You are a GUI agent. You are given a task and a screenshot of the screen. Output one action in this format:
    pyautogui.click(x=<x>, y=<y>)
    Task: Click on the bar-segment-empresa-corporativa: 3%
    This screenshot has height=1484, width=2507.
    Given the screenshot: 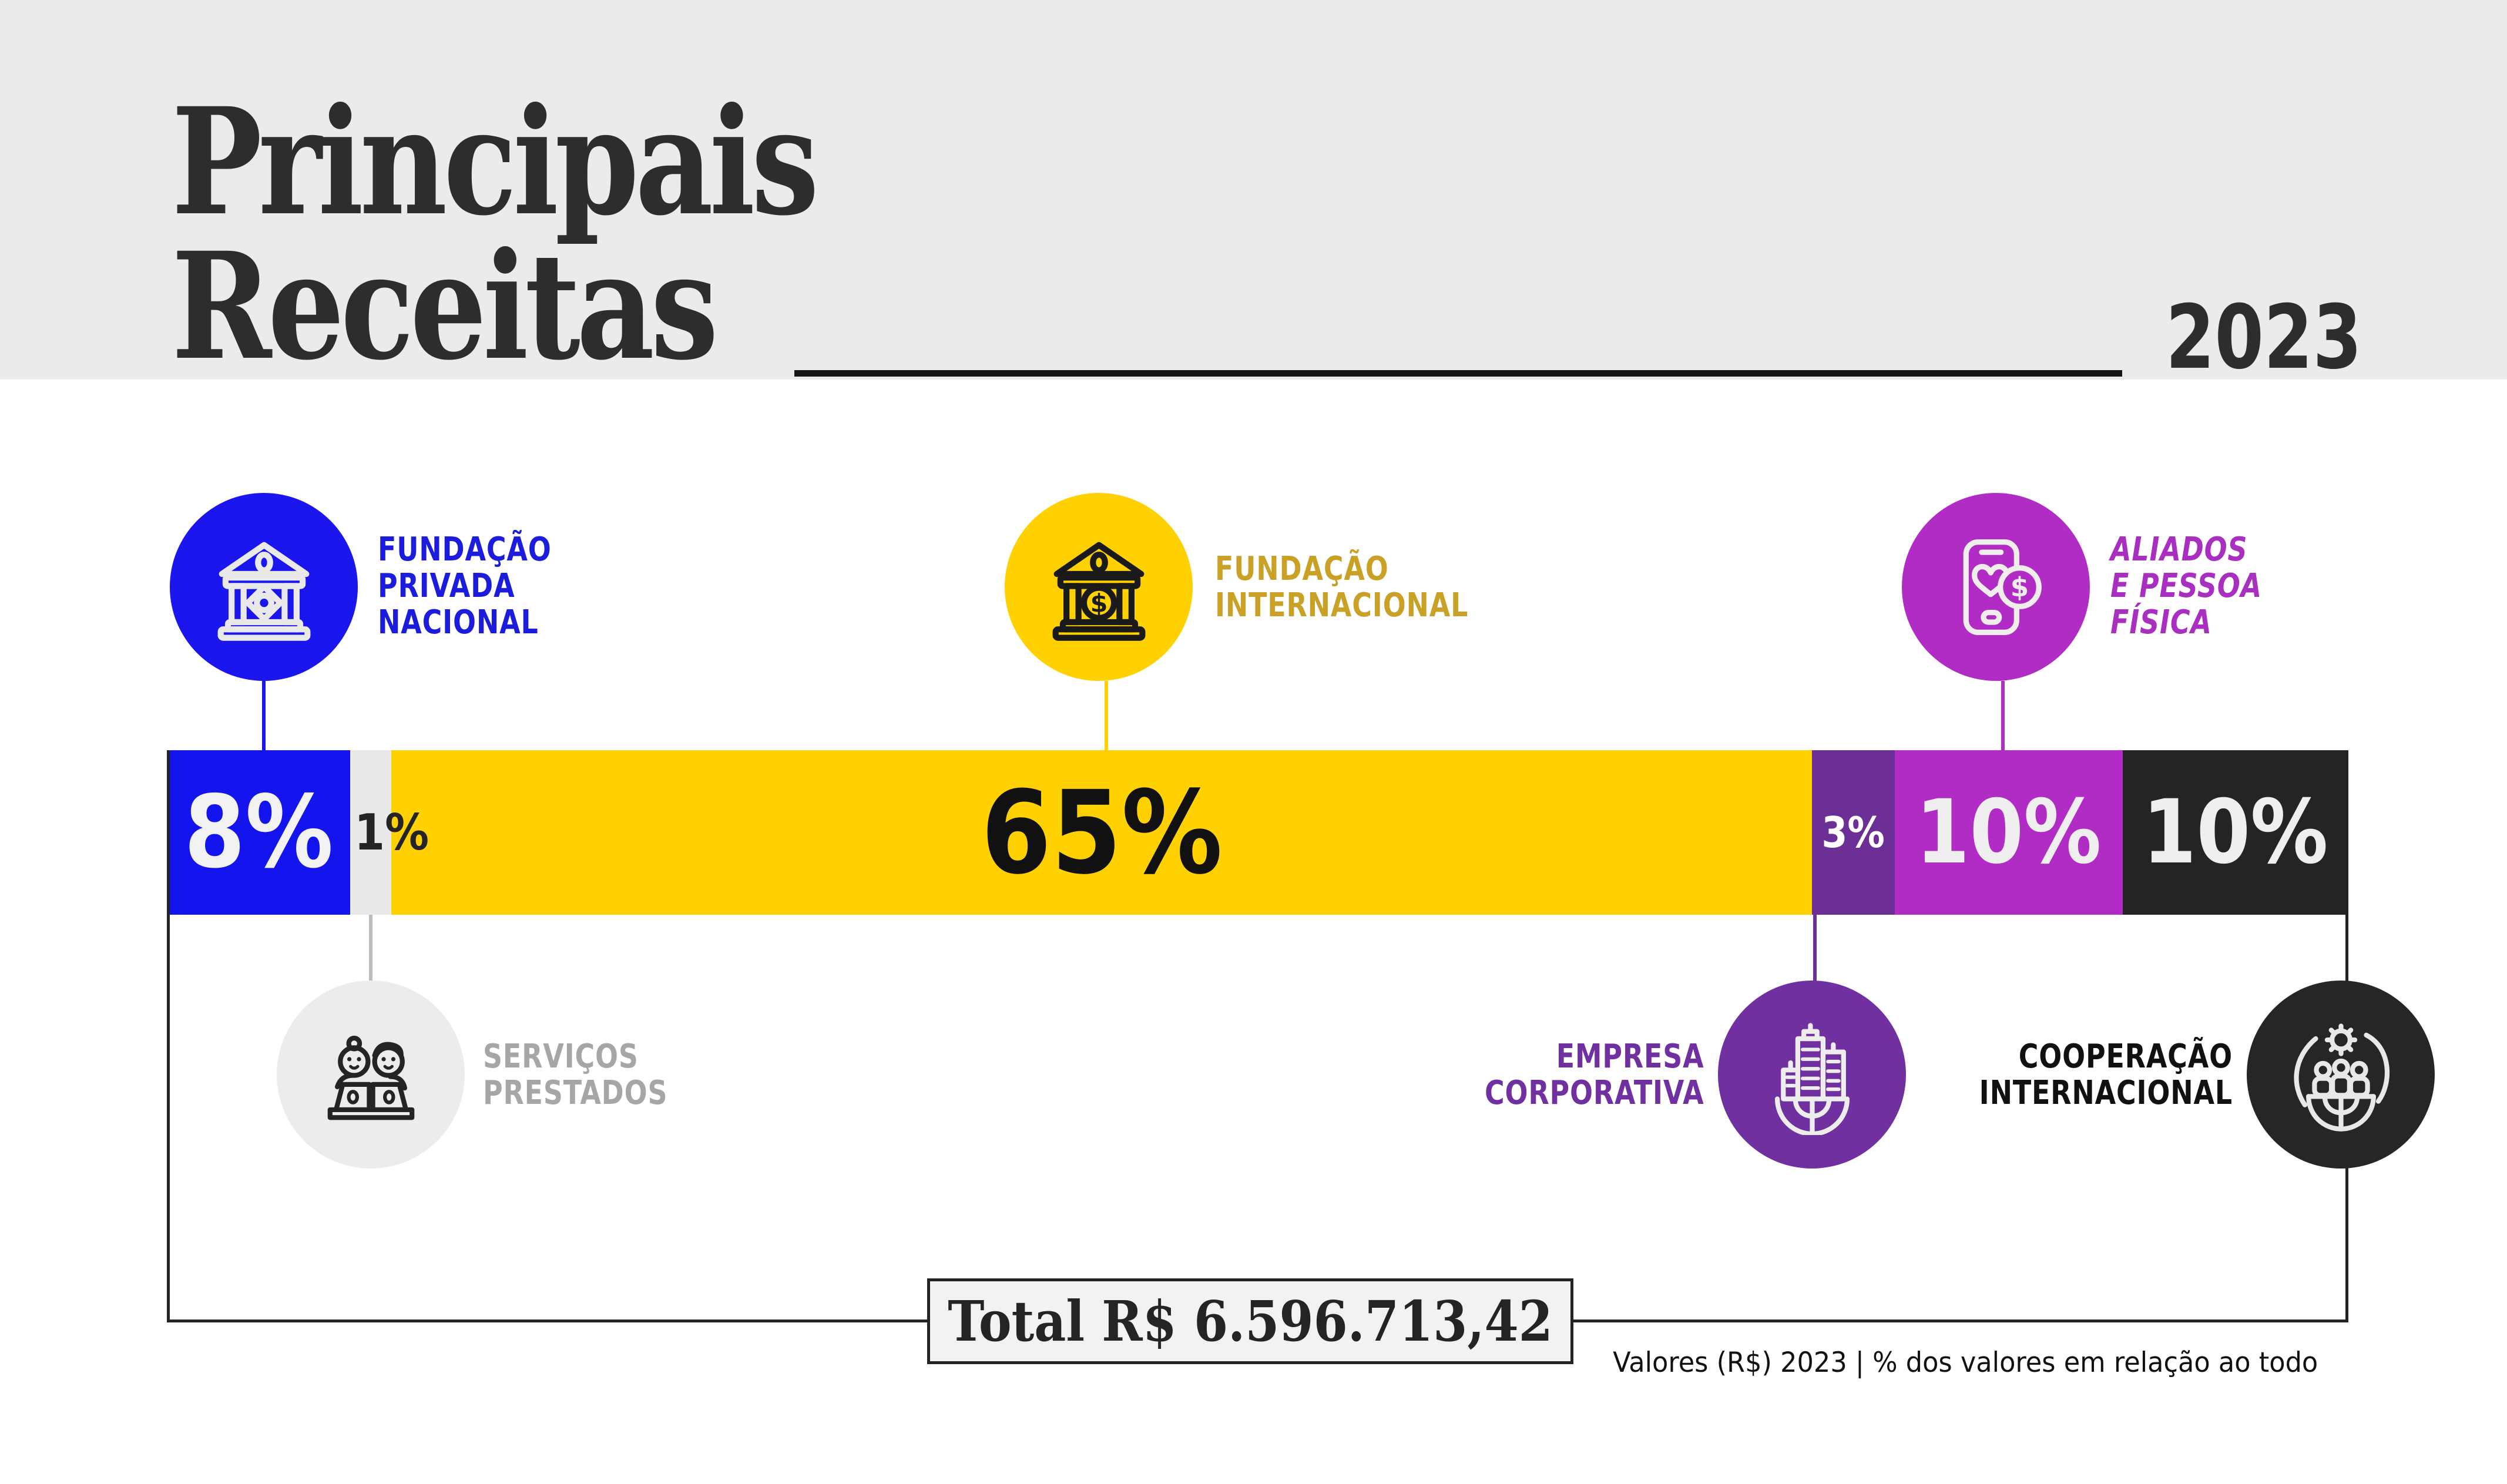 What is the action you would take?
    pyautogui.click(x=1853, y=832)
    